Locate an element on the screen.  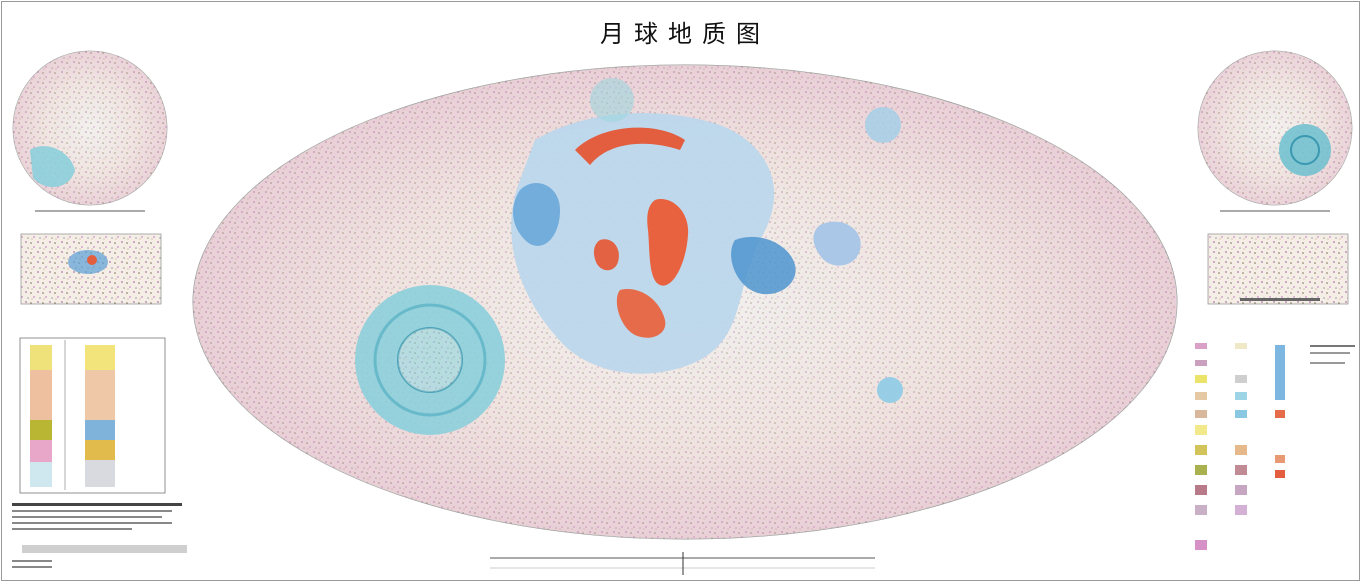
mare-imbrium-dark is located at coordinates (536, 214).